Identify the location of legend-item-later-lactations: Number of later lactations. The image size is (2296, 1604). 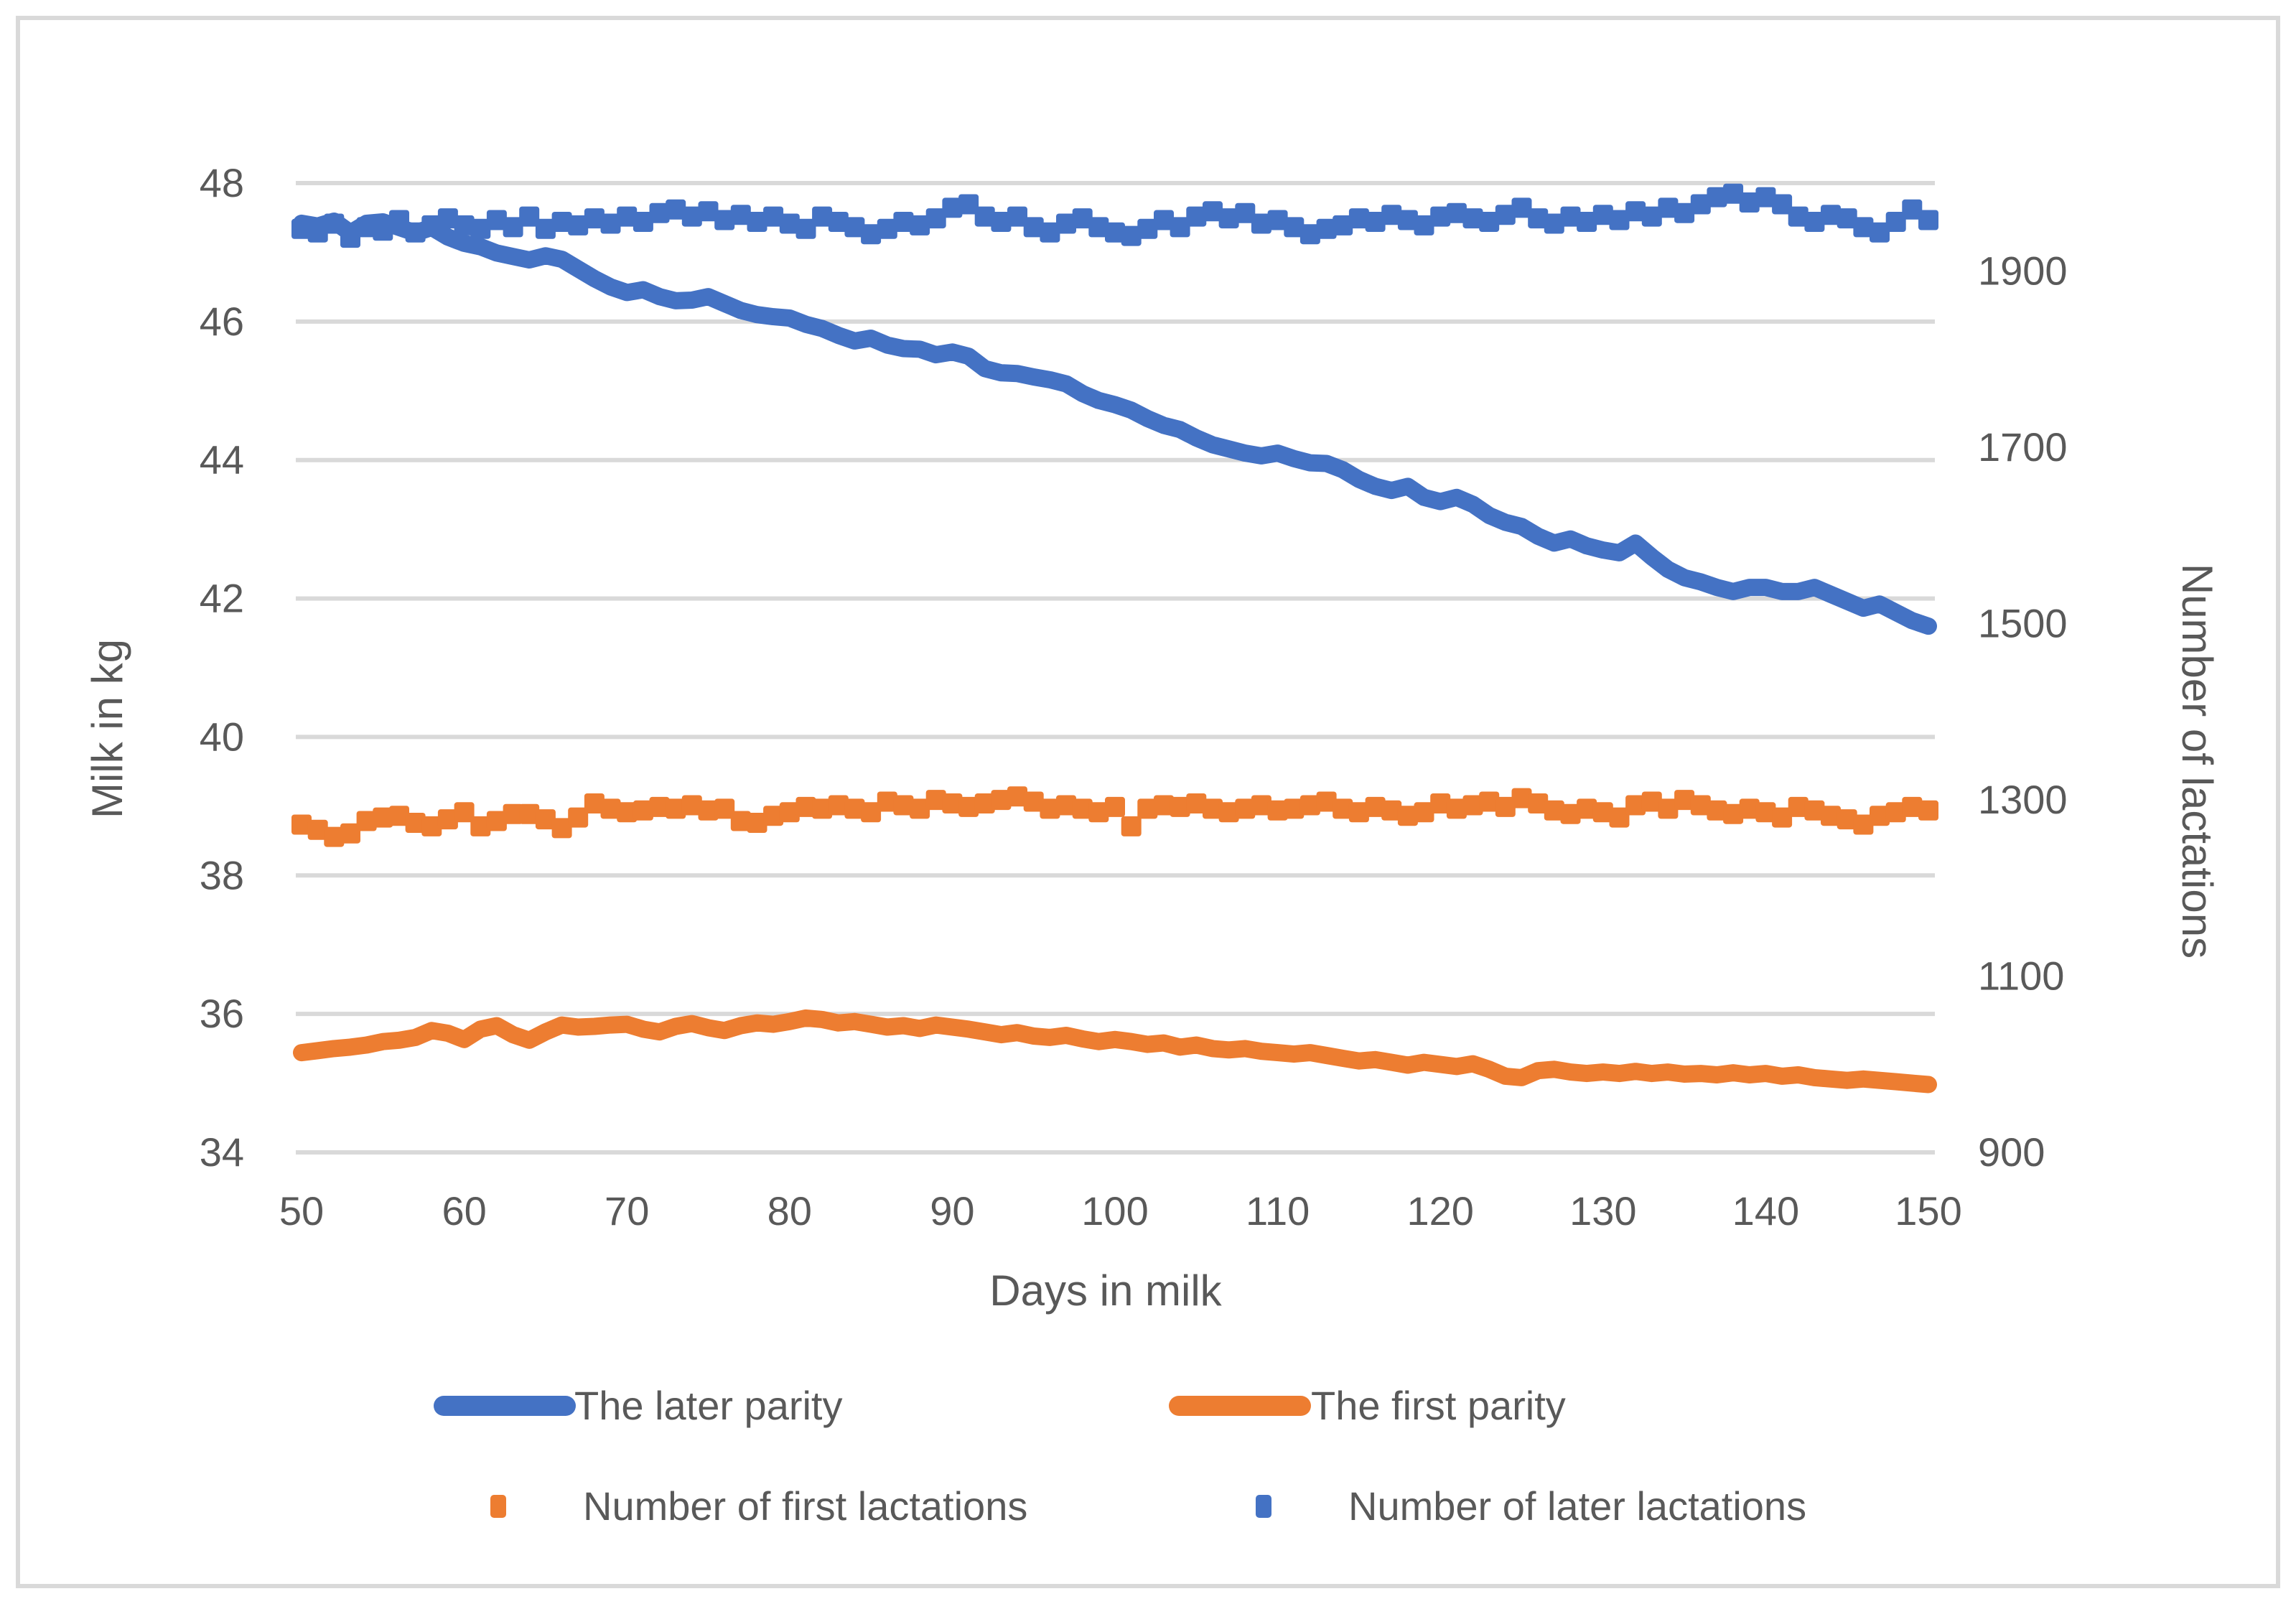
(1531, 1506).